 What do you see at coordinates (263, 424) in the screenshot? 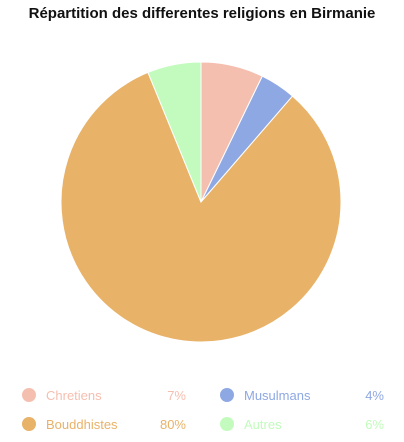
I see `legend-label: Autres` at bounding box center [263, 424].